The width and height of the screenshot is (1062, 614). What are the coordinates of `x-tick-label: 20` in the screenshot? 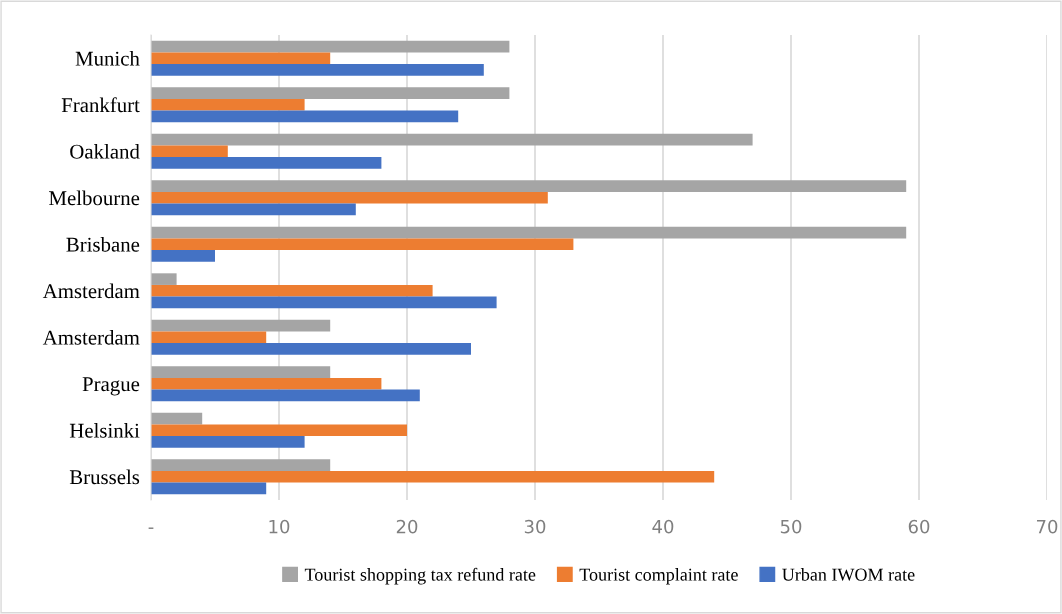 It's located at (407, 526).